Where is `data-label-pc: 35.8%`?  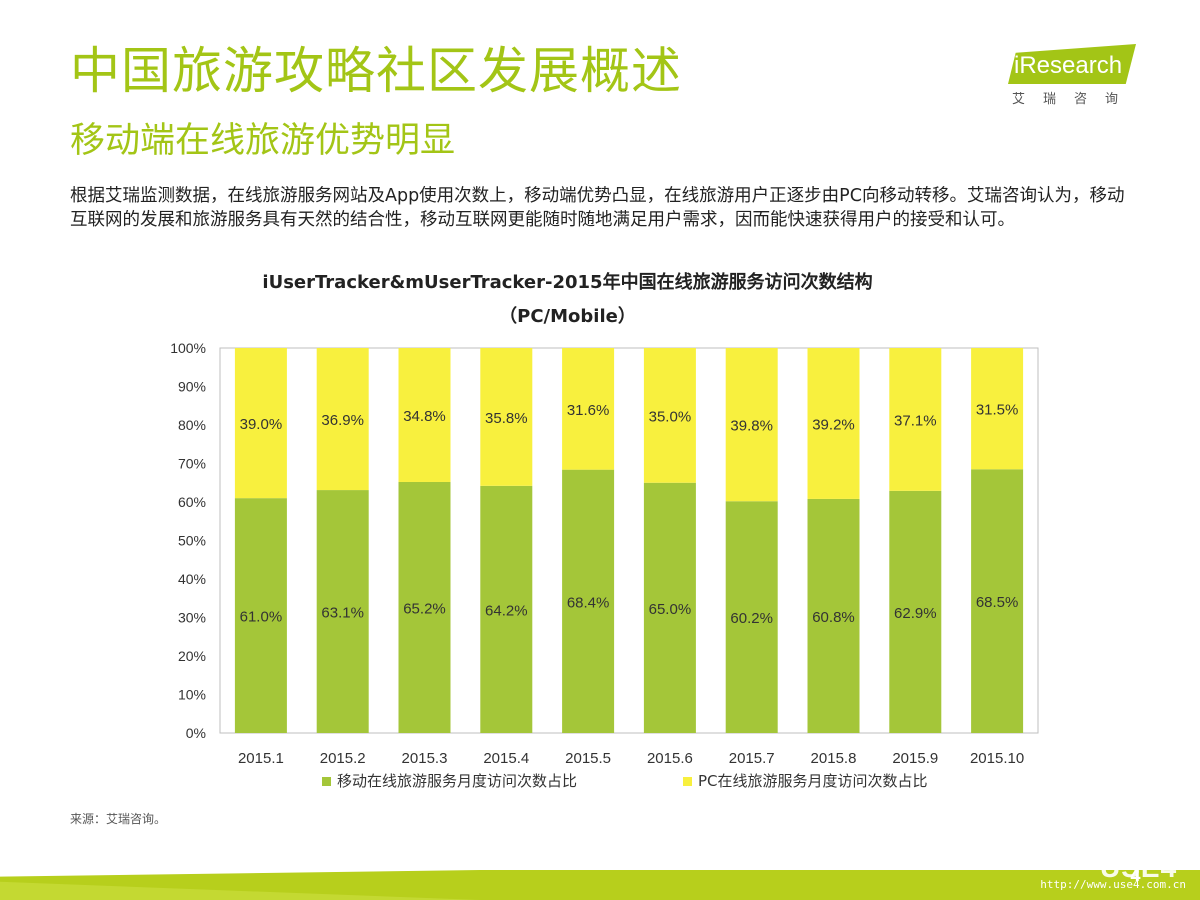 data-label-pc: 35.8% is located at coordinates (506, 418).